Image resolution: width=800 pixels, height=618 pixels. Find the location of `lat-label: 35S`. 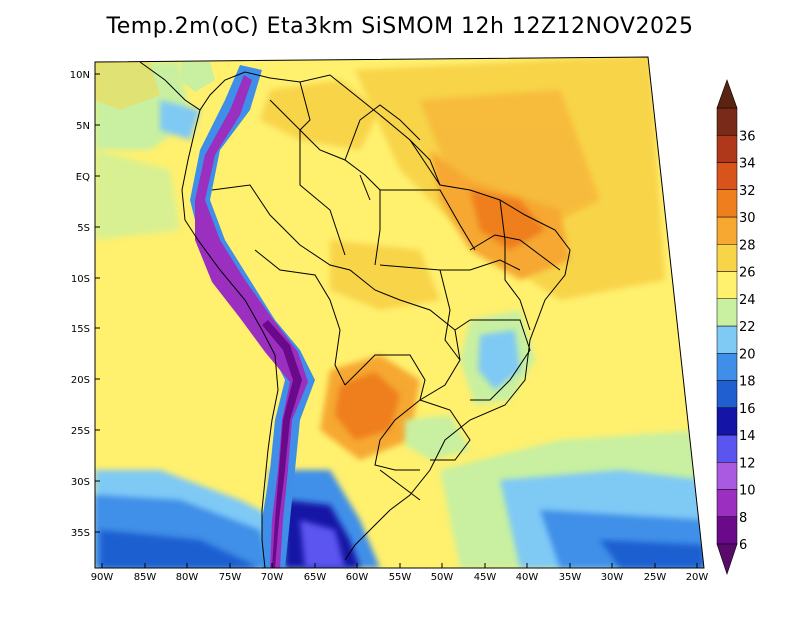

lat-label: 35S is located at coordinates (80, 533).